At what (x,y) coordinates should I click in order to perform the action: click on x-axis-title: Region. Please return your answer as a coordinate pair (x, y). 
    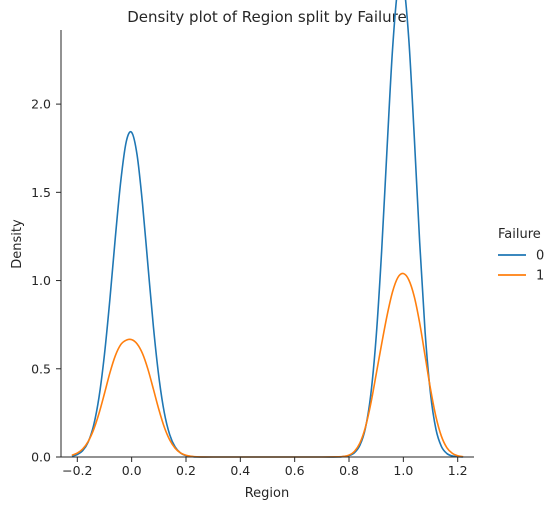
    Looking at the image, I should click on (267, 493).